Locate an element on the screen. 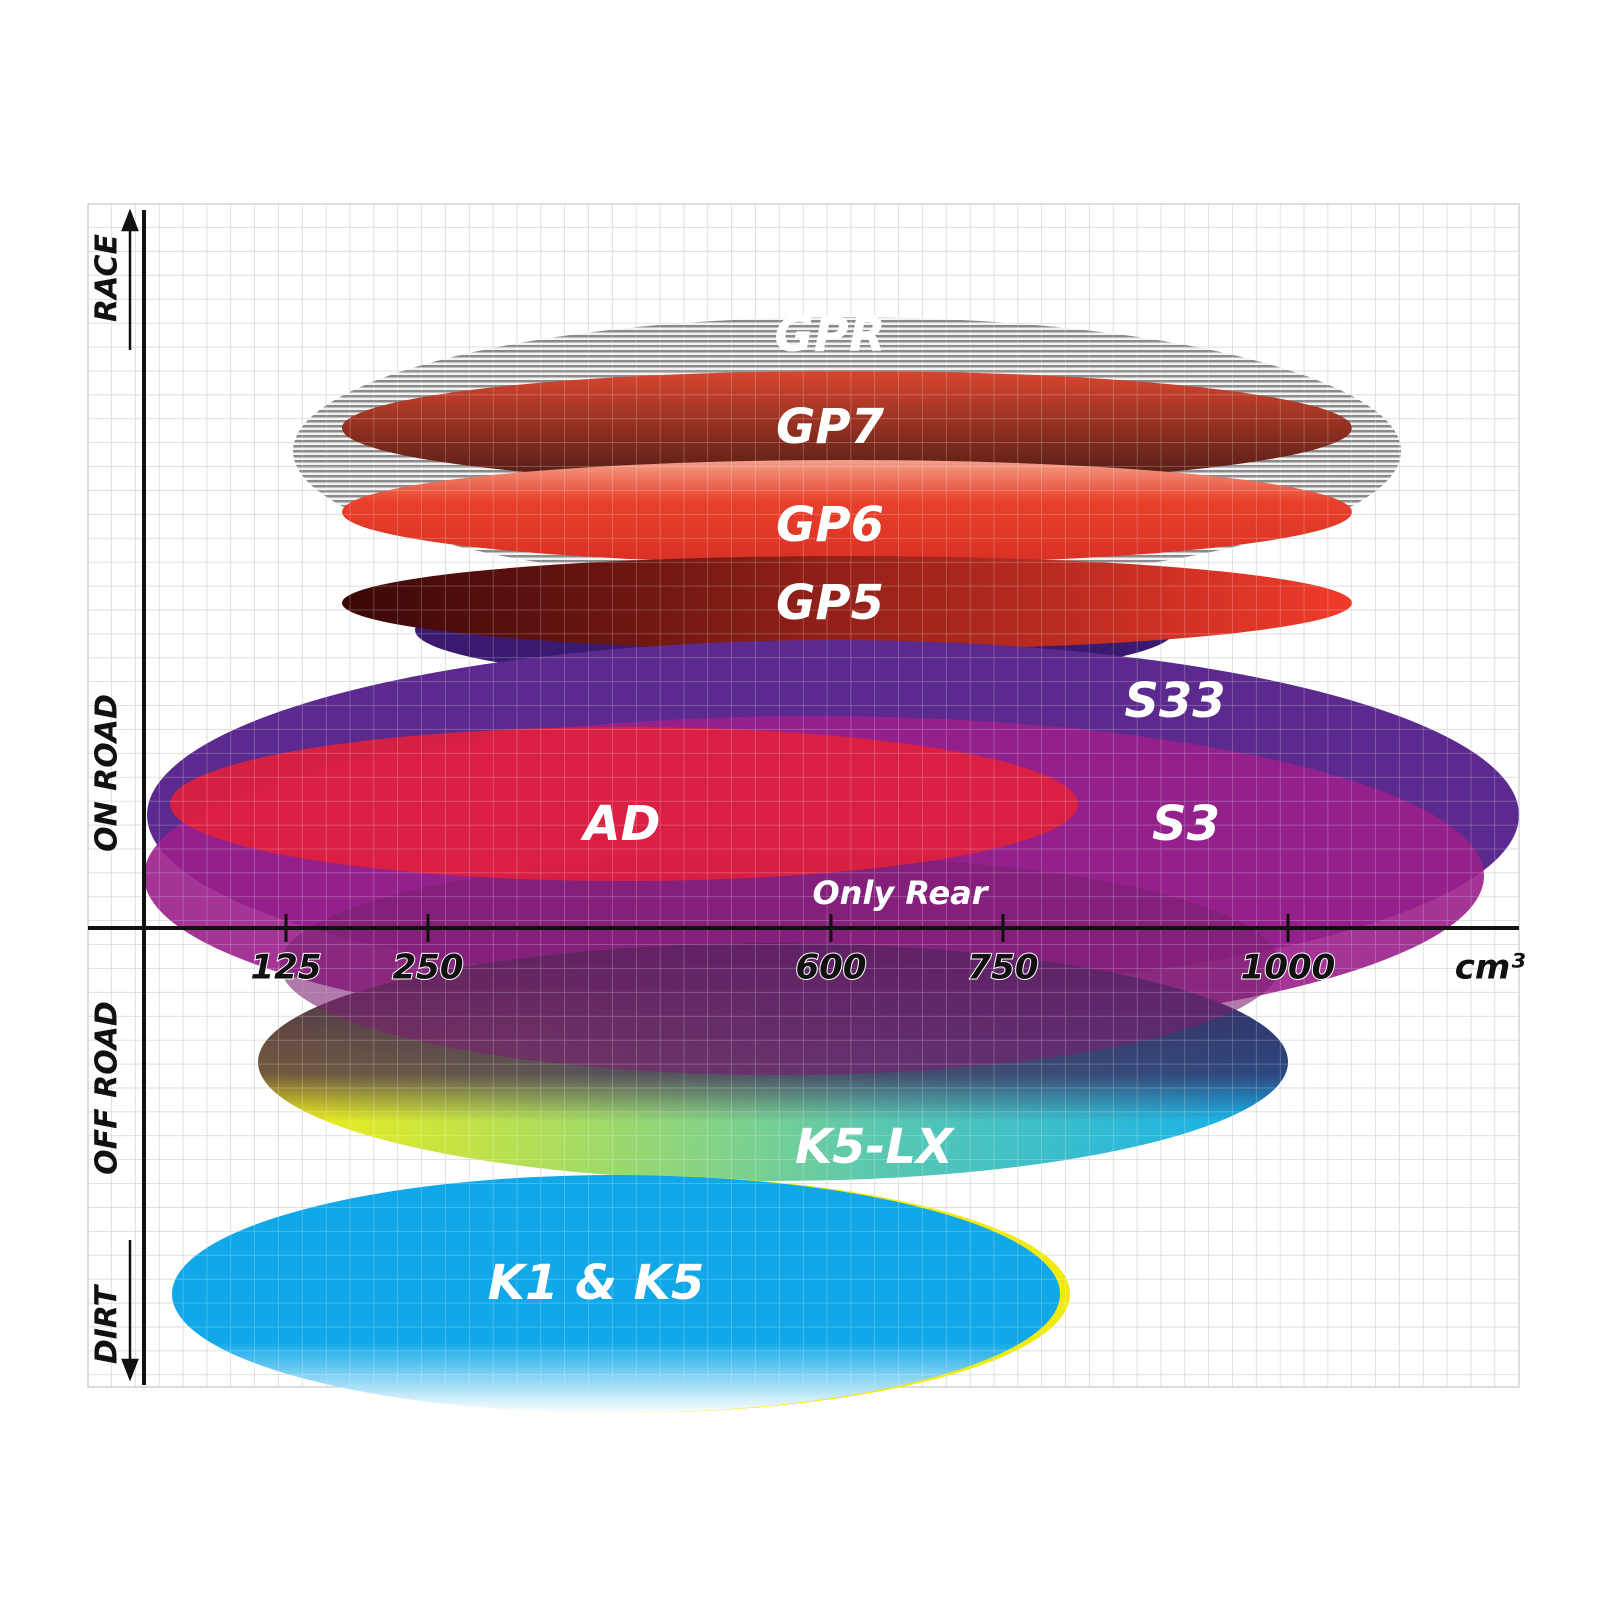 This screenshot has width=1600, height=1600. off-road-label: OFF ROAD is located at coordinates (107, 1088).